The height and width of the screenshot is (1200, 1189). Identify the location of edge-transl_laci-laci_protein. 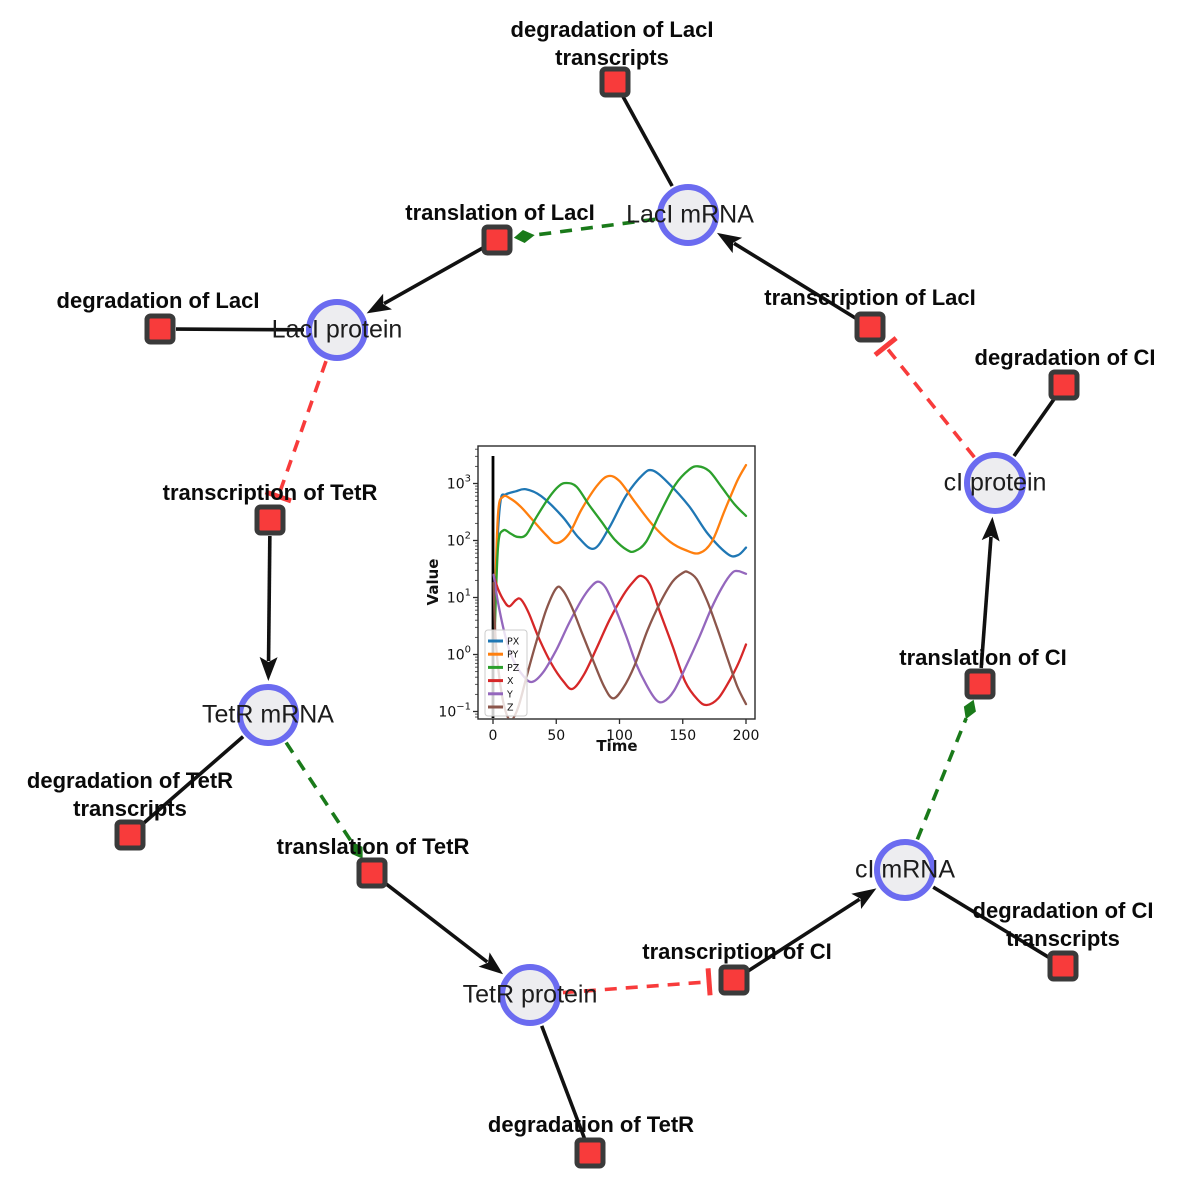
(425, 280).